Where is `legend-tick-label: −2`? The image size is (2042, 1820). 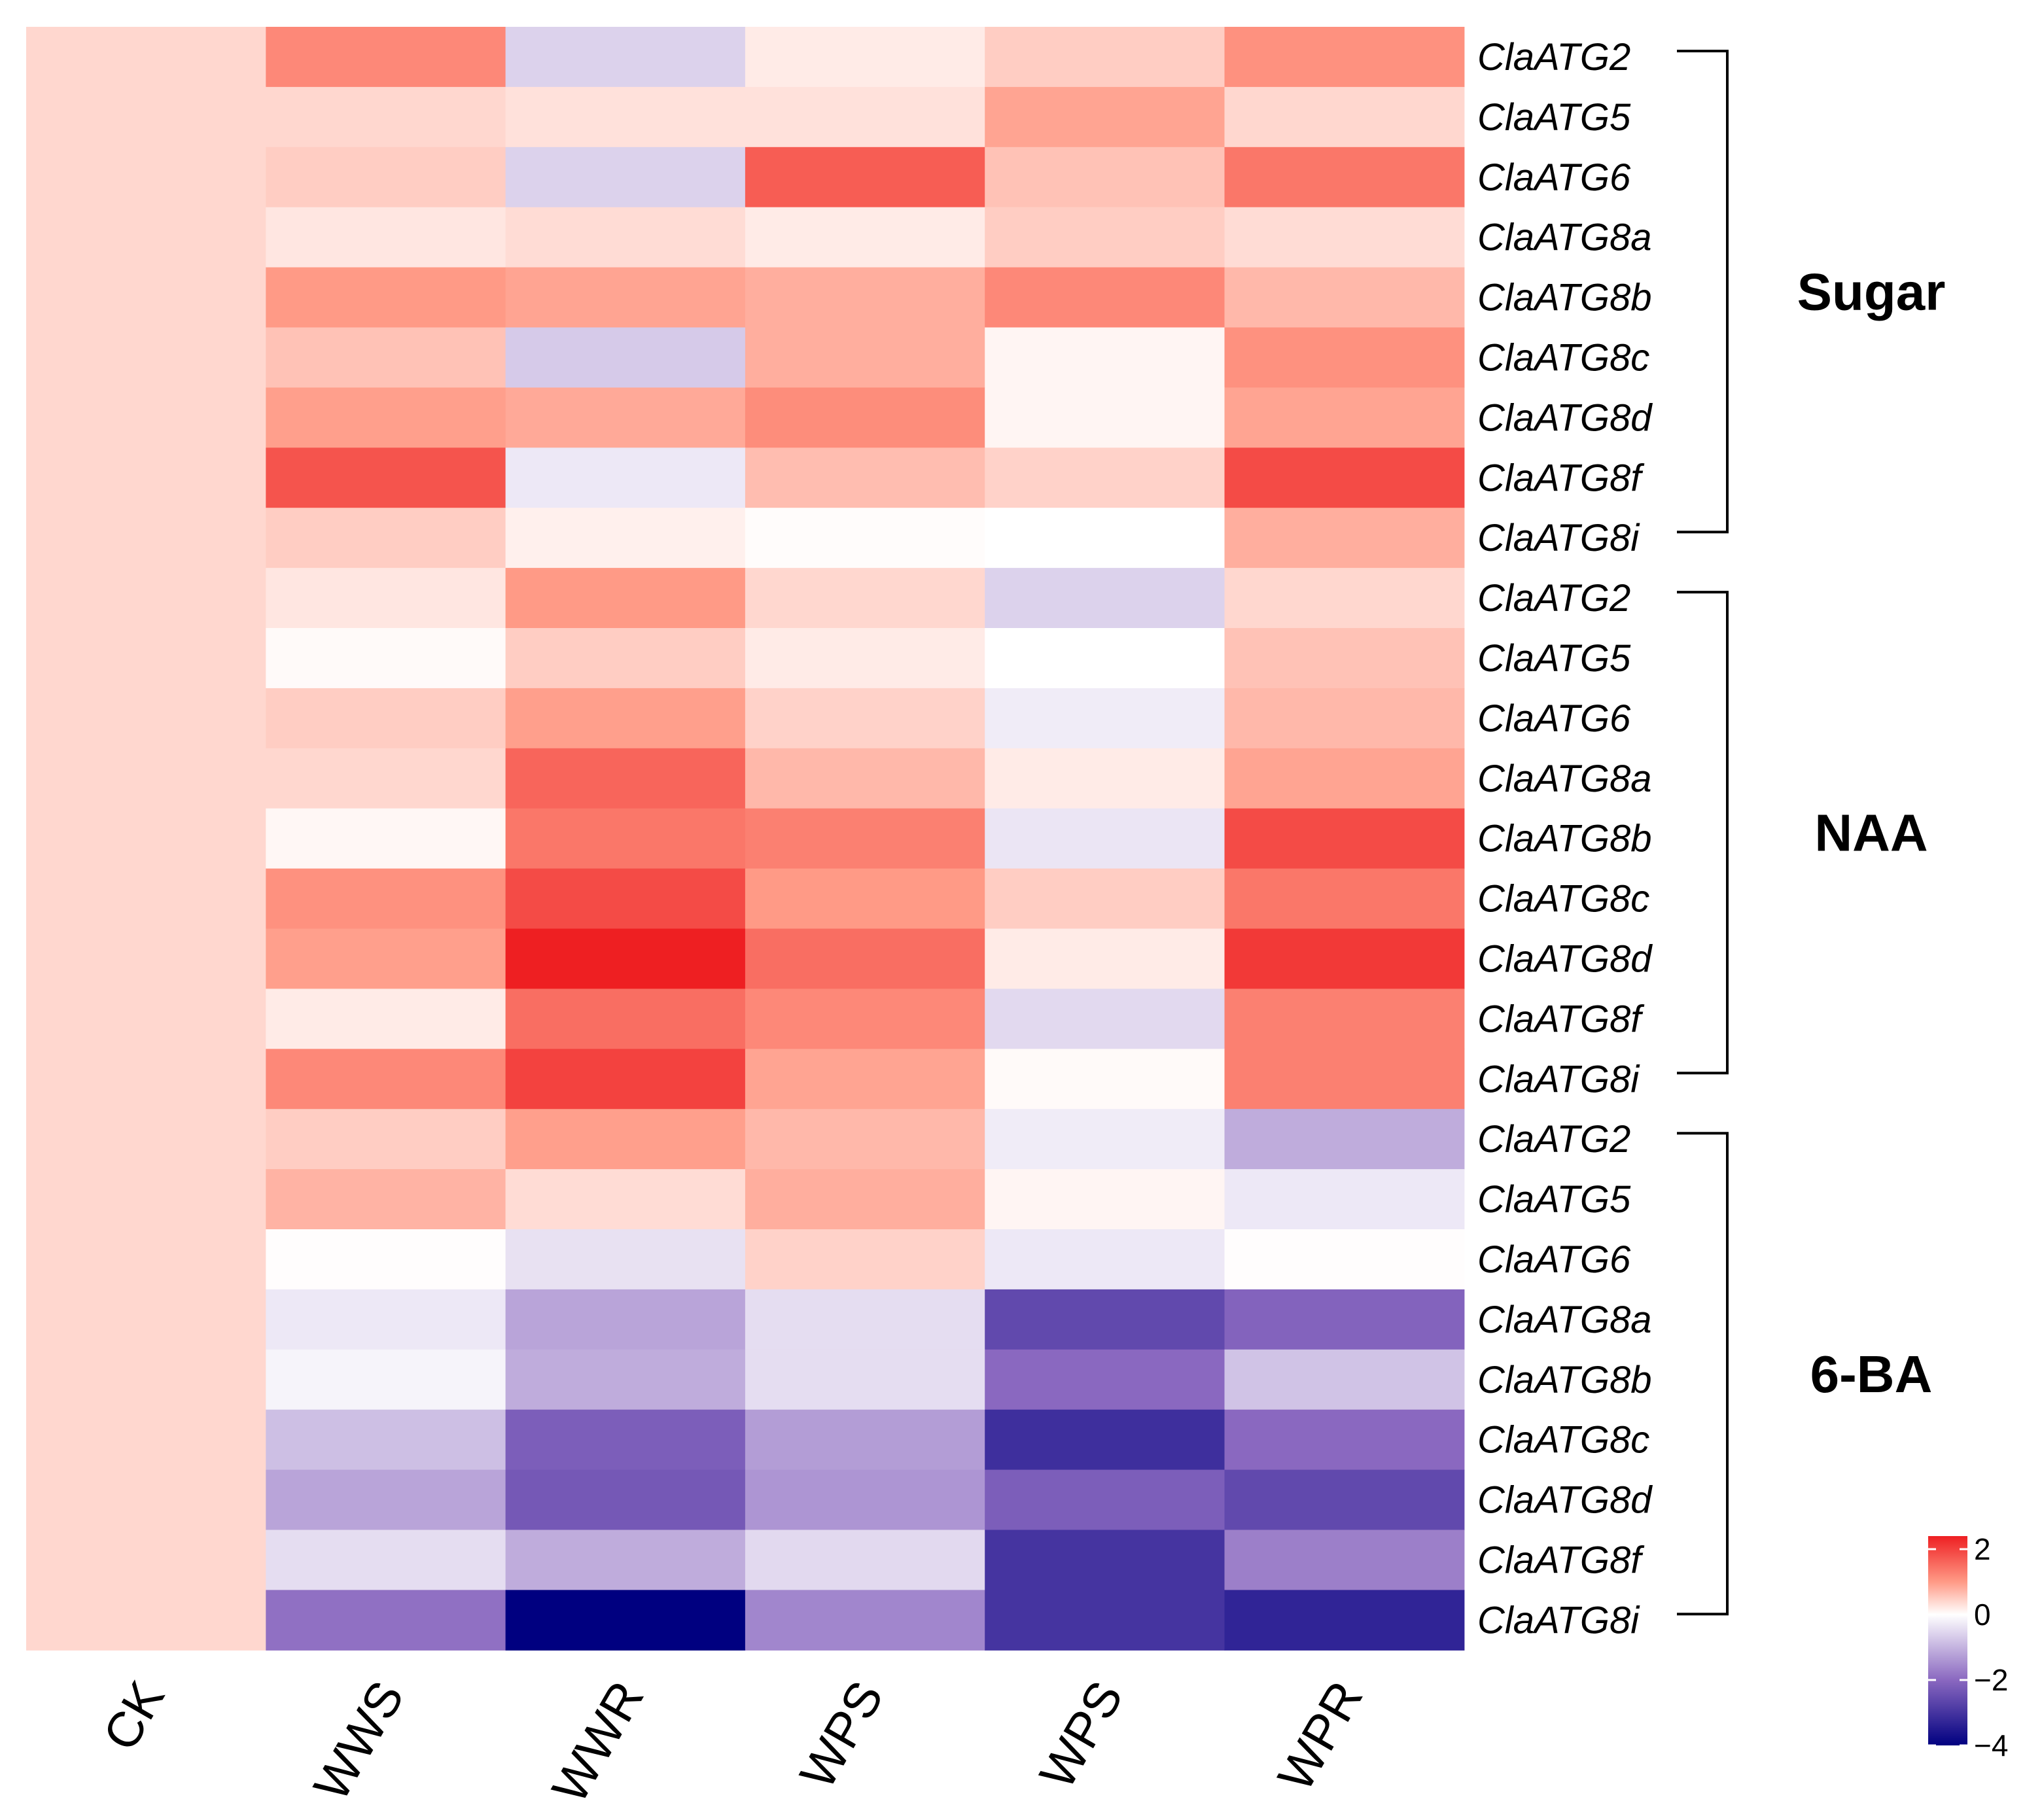
legend-tick-label: −2 is located at coordinates (1991, 1680).